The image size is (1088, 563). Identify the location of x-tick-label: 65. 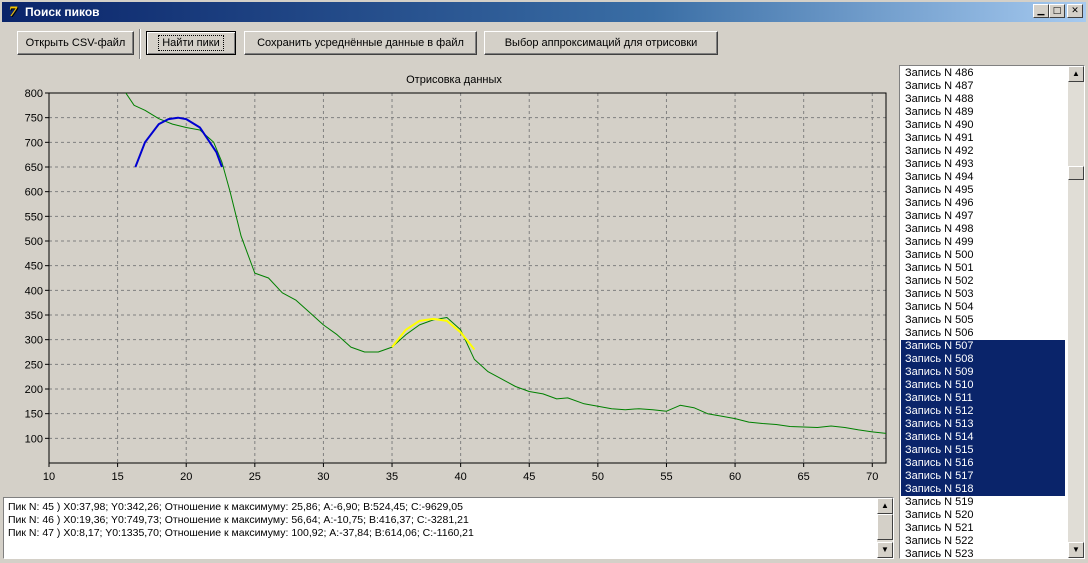
(804, 477).